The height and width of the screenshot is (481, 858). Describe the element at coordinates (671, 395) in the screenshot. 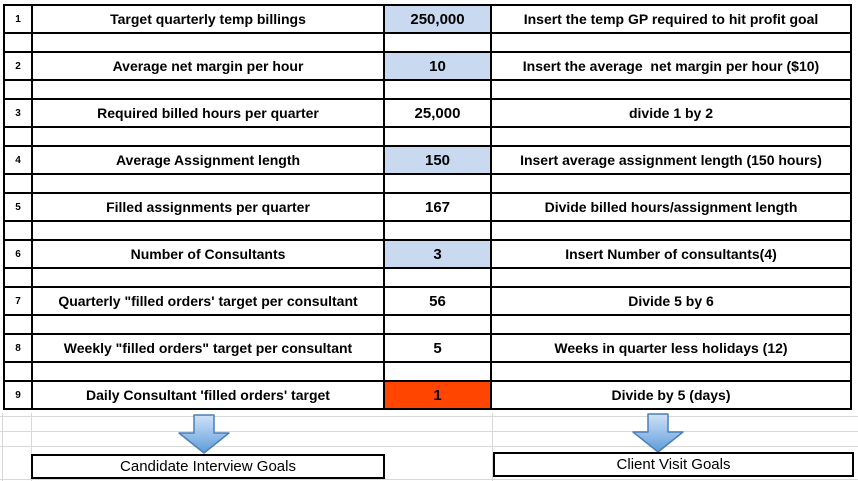

I see `explanation-cell: Divide by 5 (days)` at that location.